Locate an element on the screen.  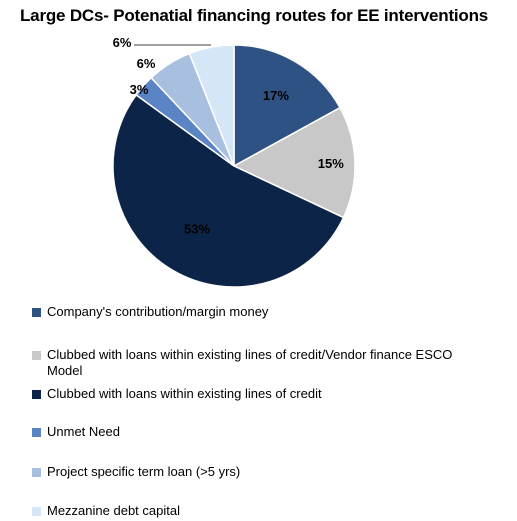
legend-item: Mezzanine debt capital is located at coordinates (106, 511).